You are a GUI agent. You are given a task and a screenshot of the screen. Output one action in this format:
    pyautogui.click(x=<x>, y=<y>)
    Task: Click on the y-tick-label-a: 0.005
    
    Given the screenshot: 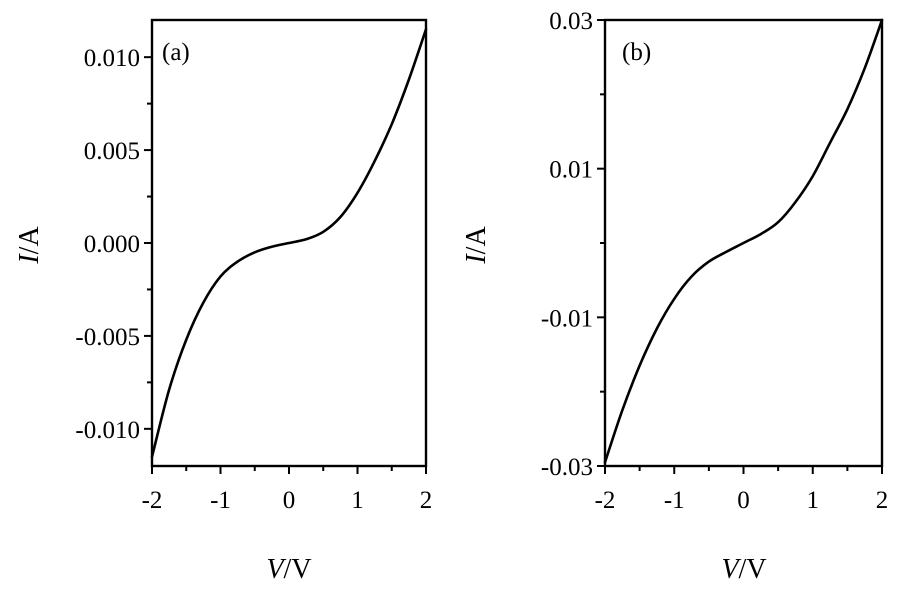 What is the action you would take?
    pyautogui.click(x=112, y=151)
    